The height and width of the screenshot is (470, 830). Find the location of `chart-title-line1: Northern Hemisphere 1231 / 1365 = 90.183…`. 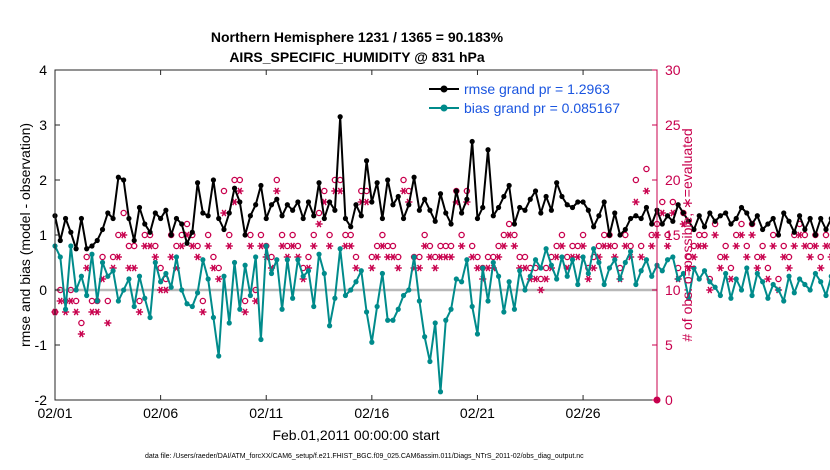

chart-title-line1: Northern Hemisphere 1231 / 1365 = 90.183… is located at coordinates (357, 37).